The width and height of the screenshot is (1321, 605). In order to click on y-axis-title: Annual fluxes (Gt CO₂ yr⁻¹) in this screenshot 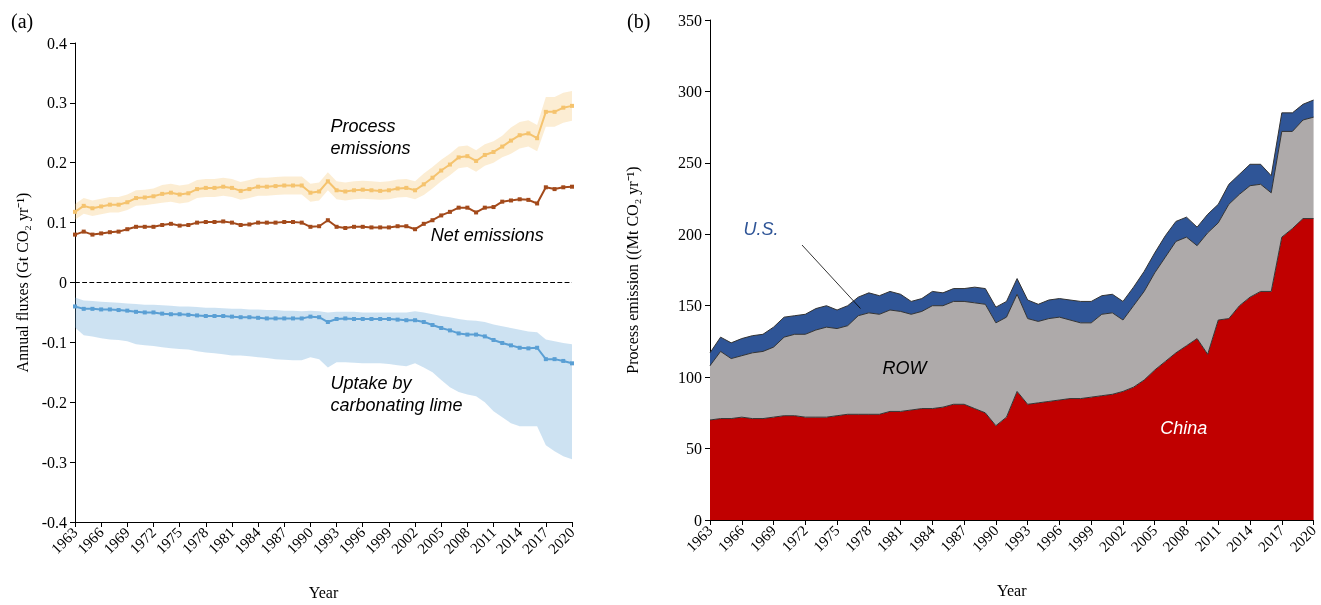, I will do `click(22, 282)`.